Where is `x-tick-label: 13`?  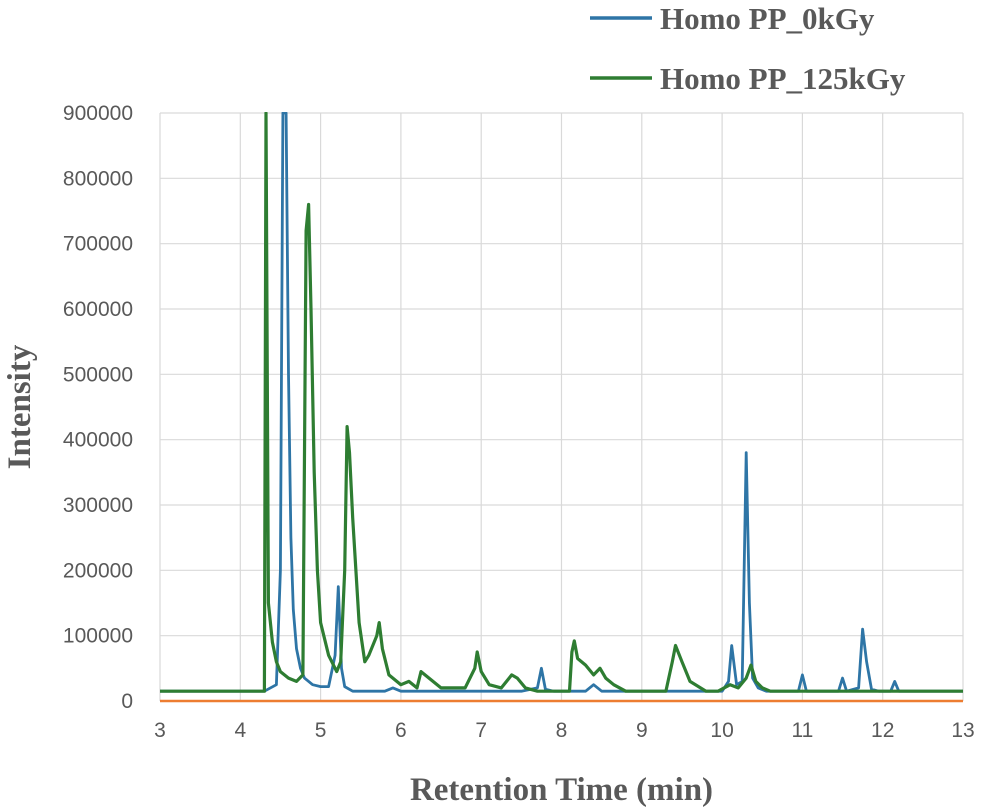 x-tick-label: 13 is located at coordinates (962, 730).